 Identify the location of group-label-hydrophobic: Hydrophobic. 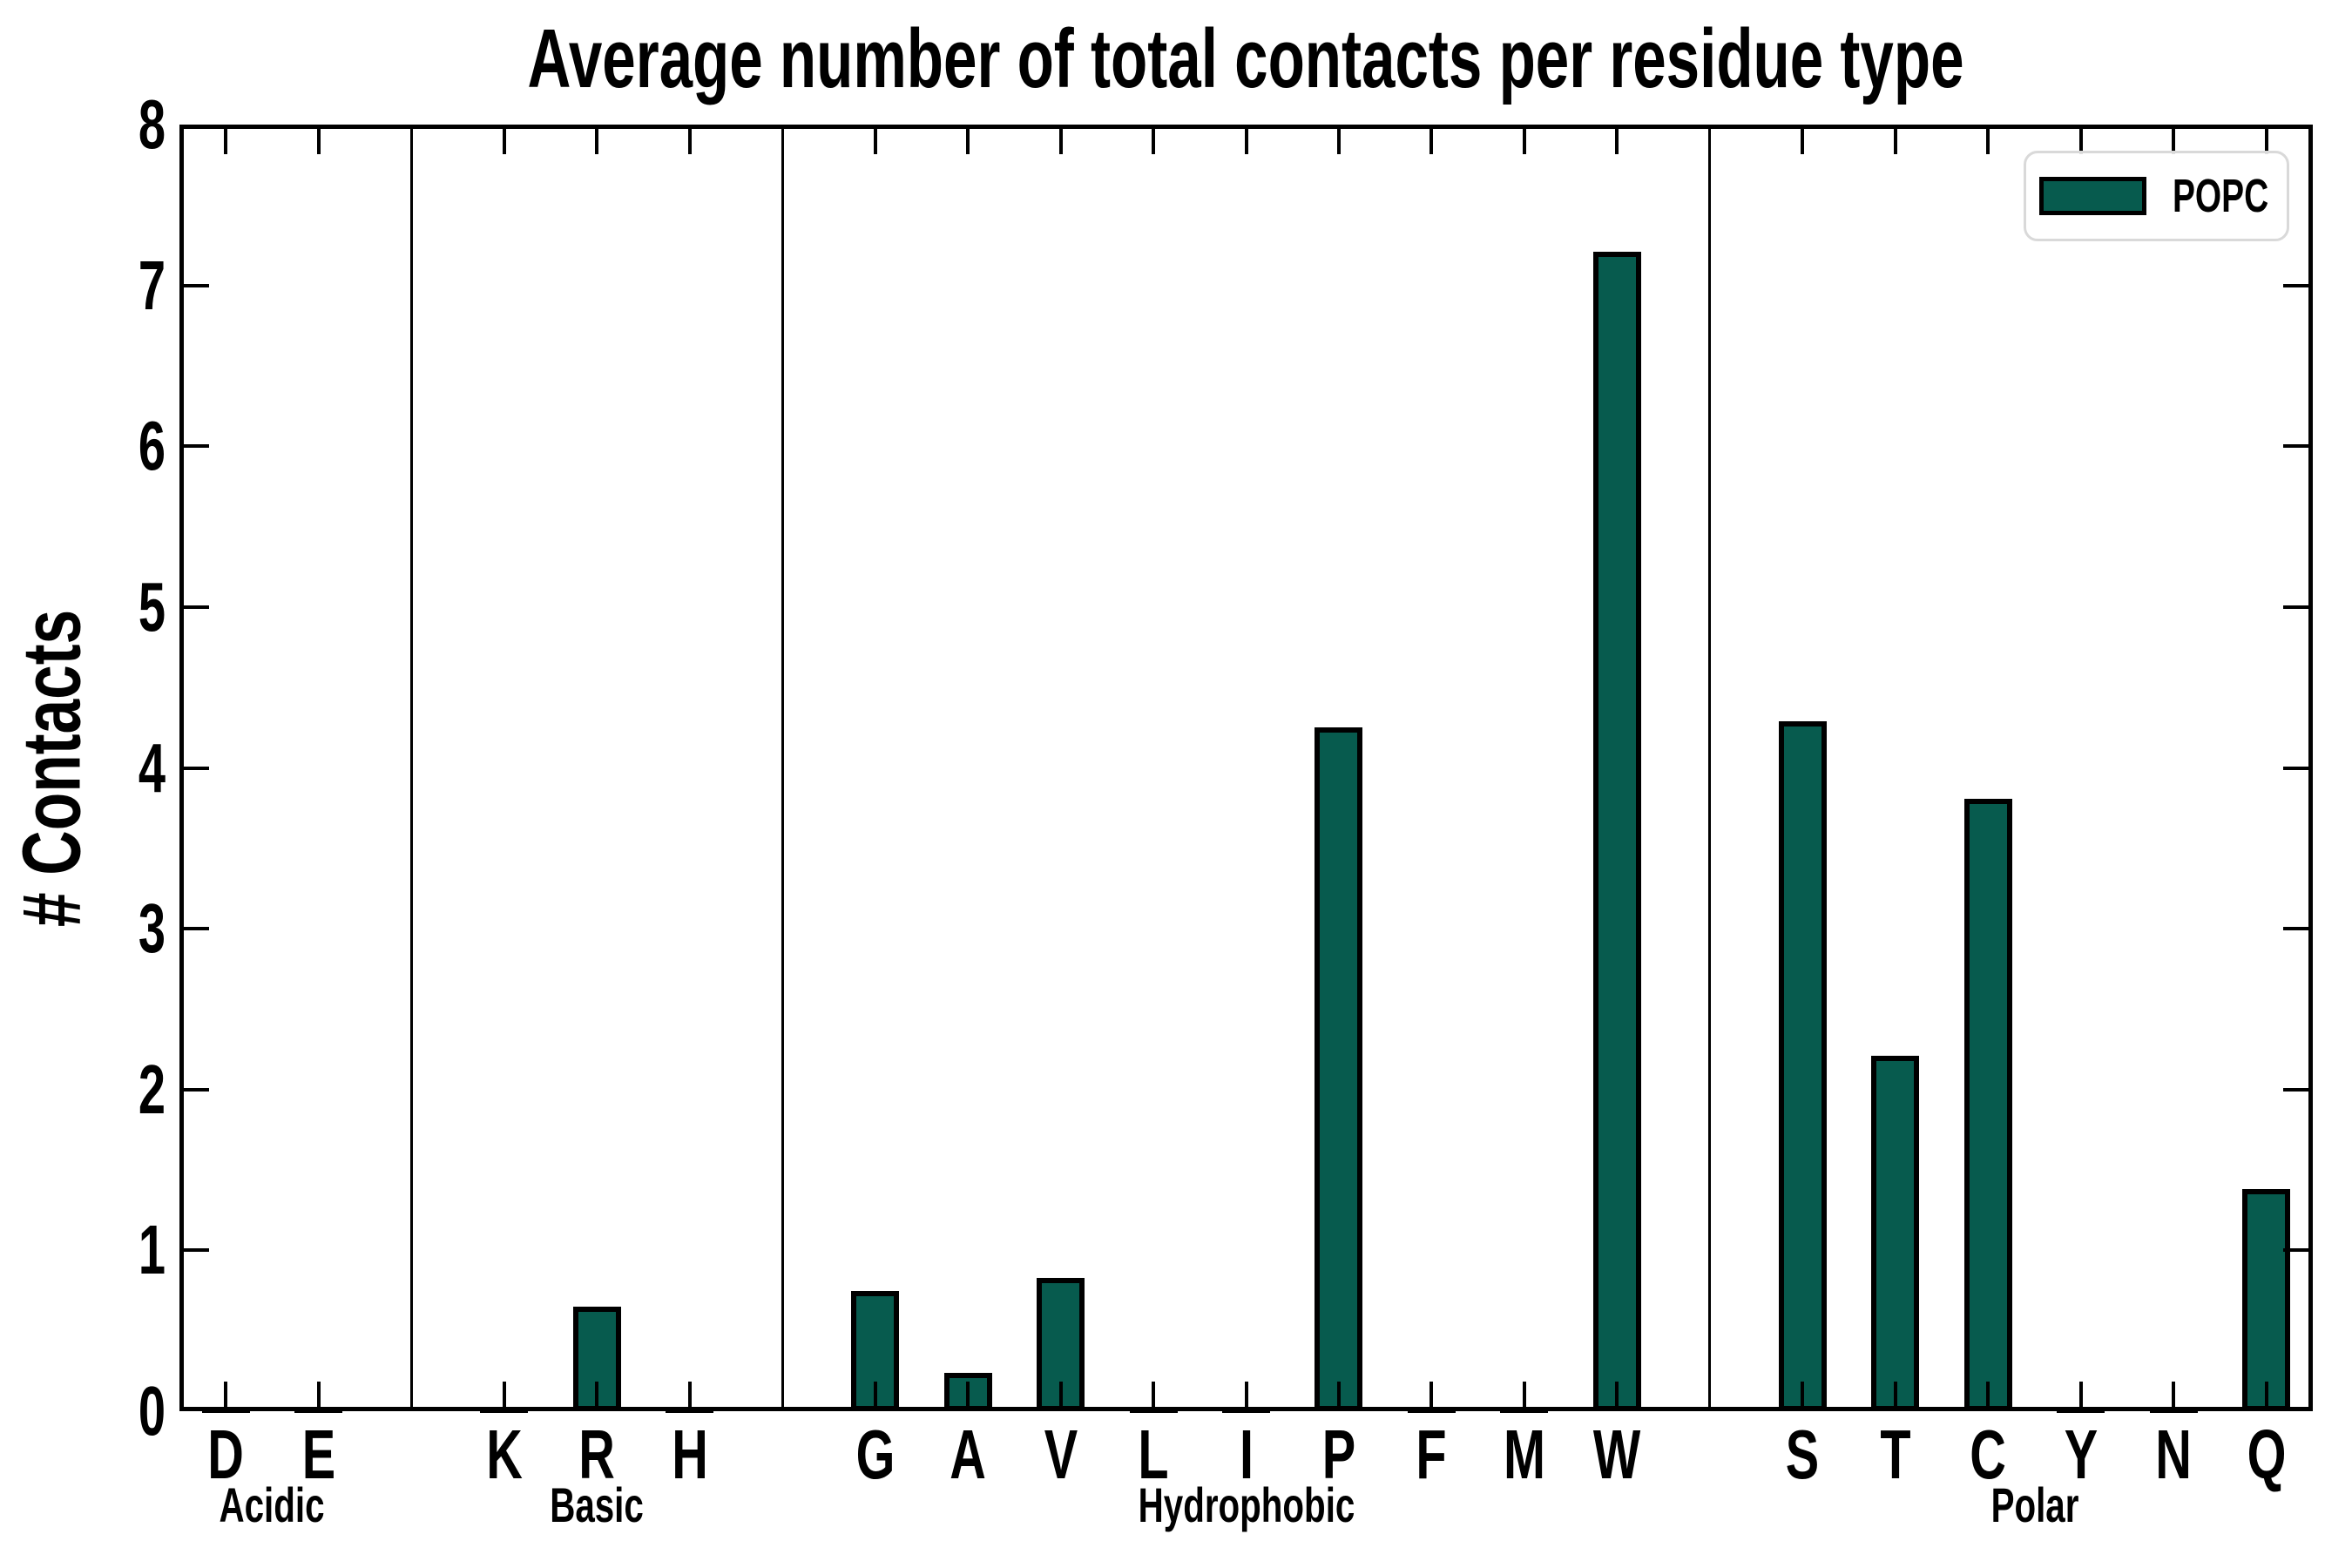
(1246, 1504).